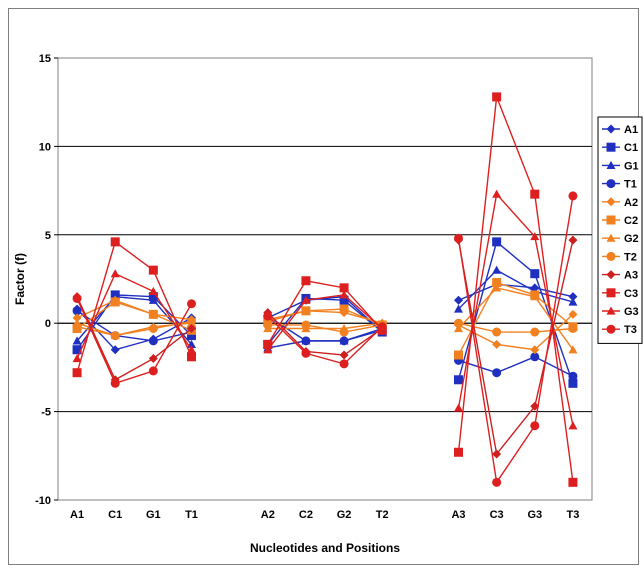 The image size is (643, 569). I want to click on x-tick-label: A3, so click(458, 515).